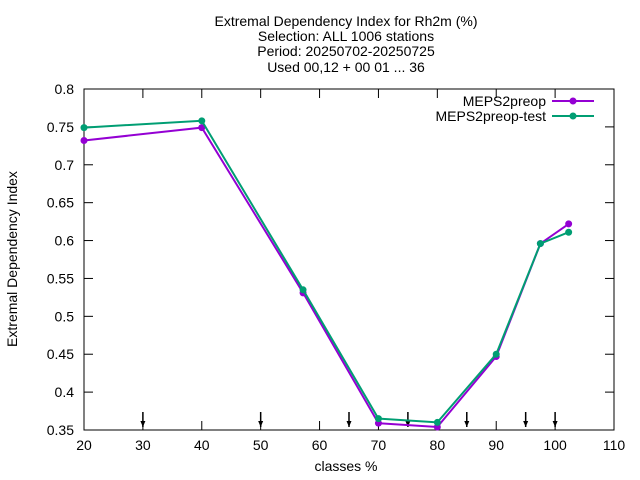  What do you see at coordinates (65, 316) in the screenshot?
I see `y-tick-label: 0.5` at bounding box center [65, 316].